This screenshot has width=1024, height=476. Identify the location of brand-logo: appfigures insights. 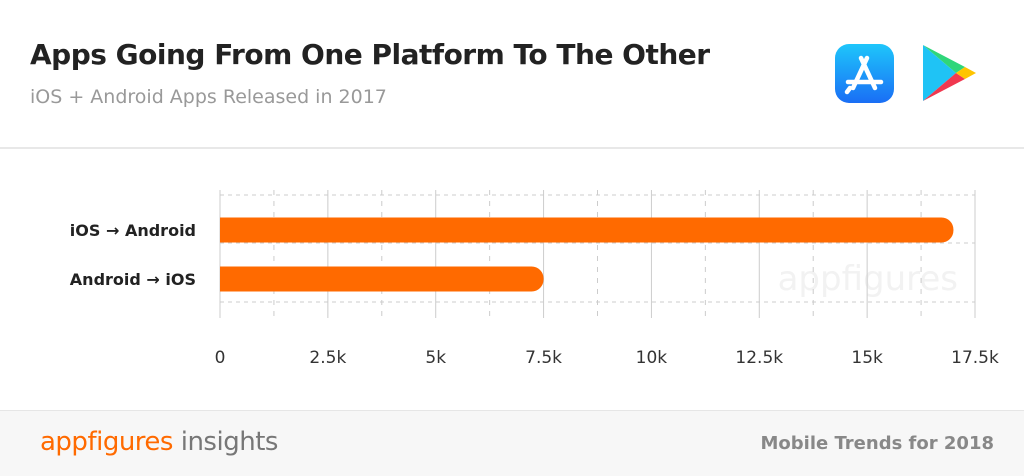
(159, 442).